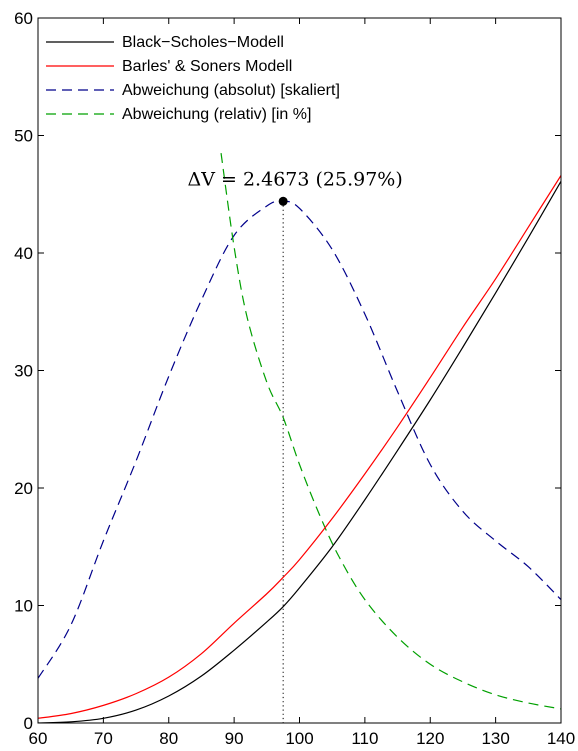 The image size is (578, 751). I want to click on y-tick-label: 30, so click(23, 371).